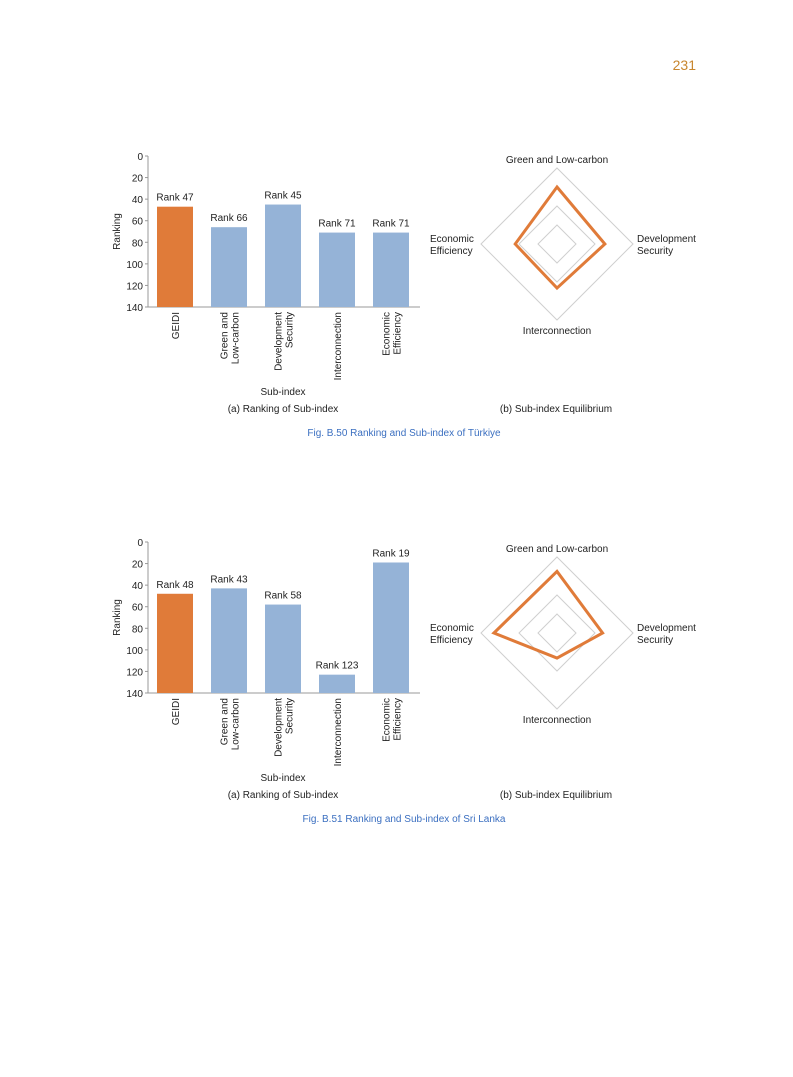 The height and width of the screenshot is (1077, 793). I want to click on bar-data-label: Rank 19, so click(391, 553).